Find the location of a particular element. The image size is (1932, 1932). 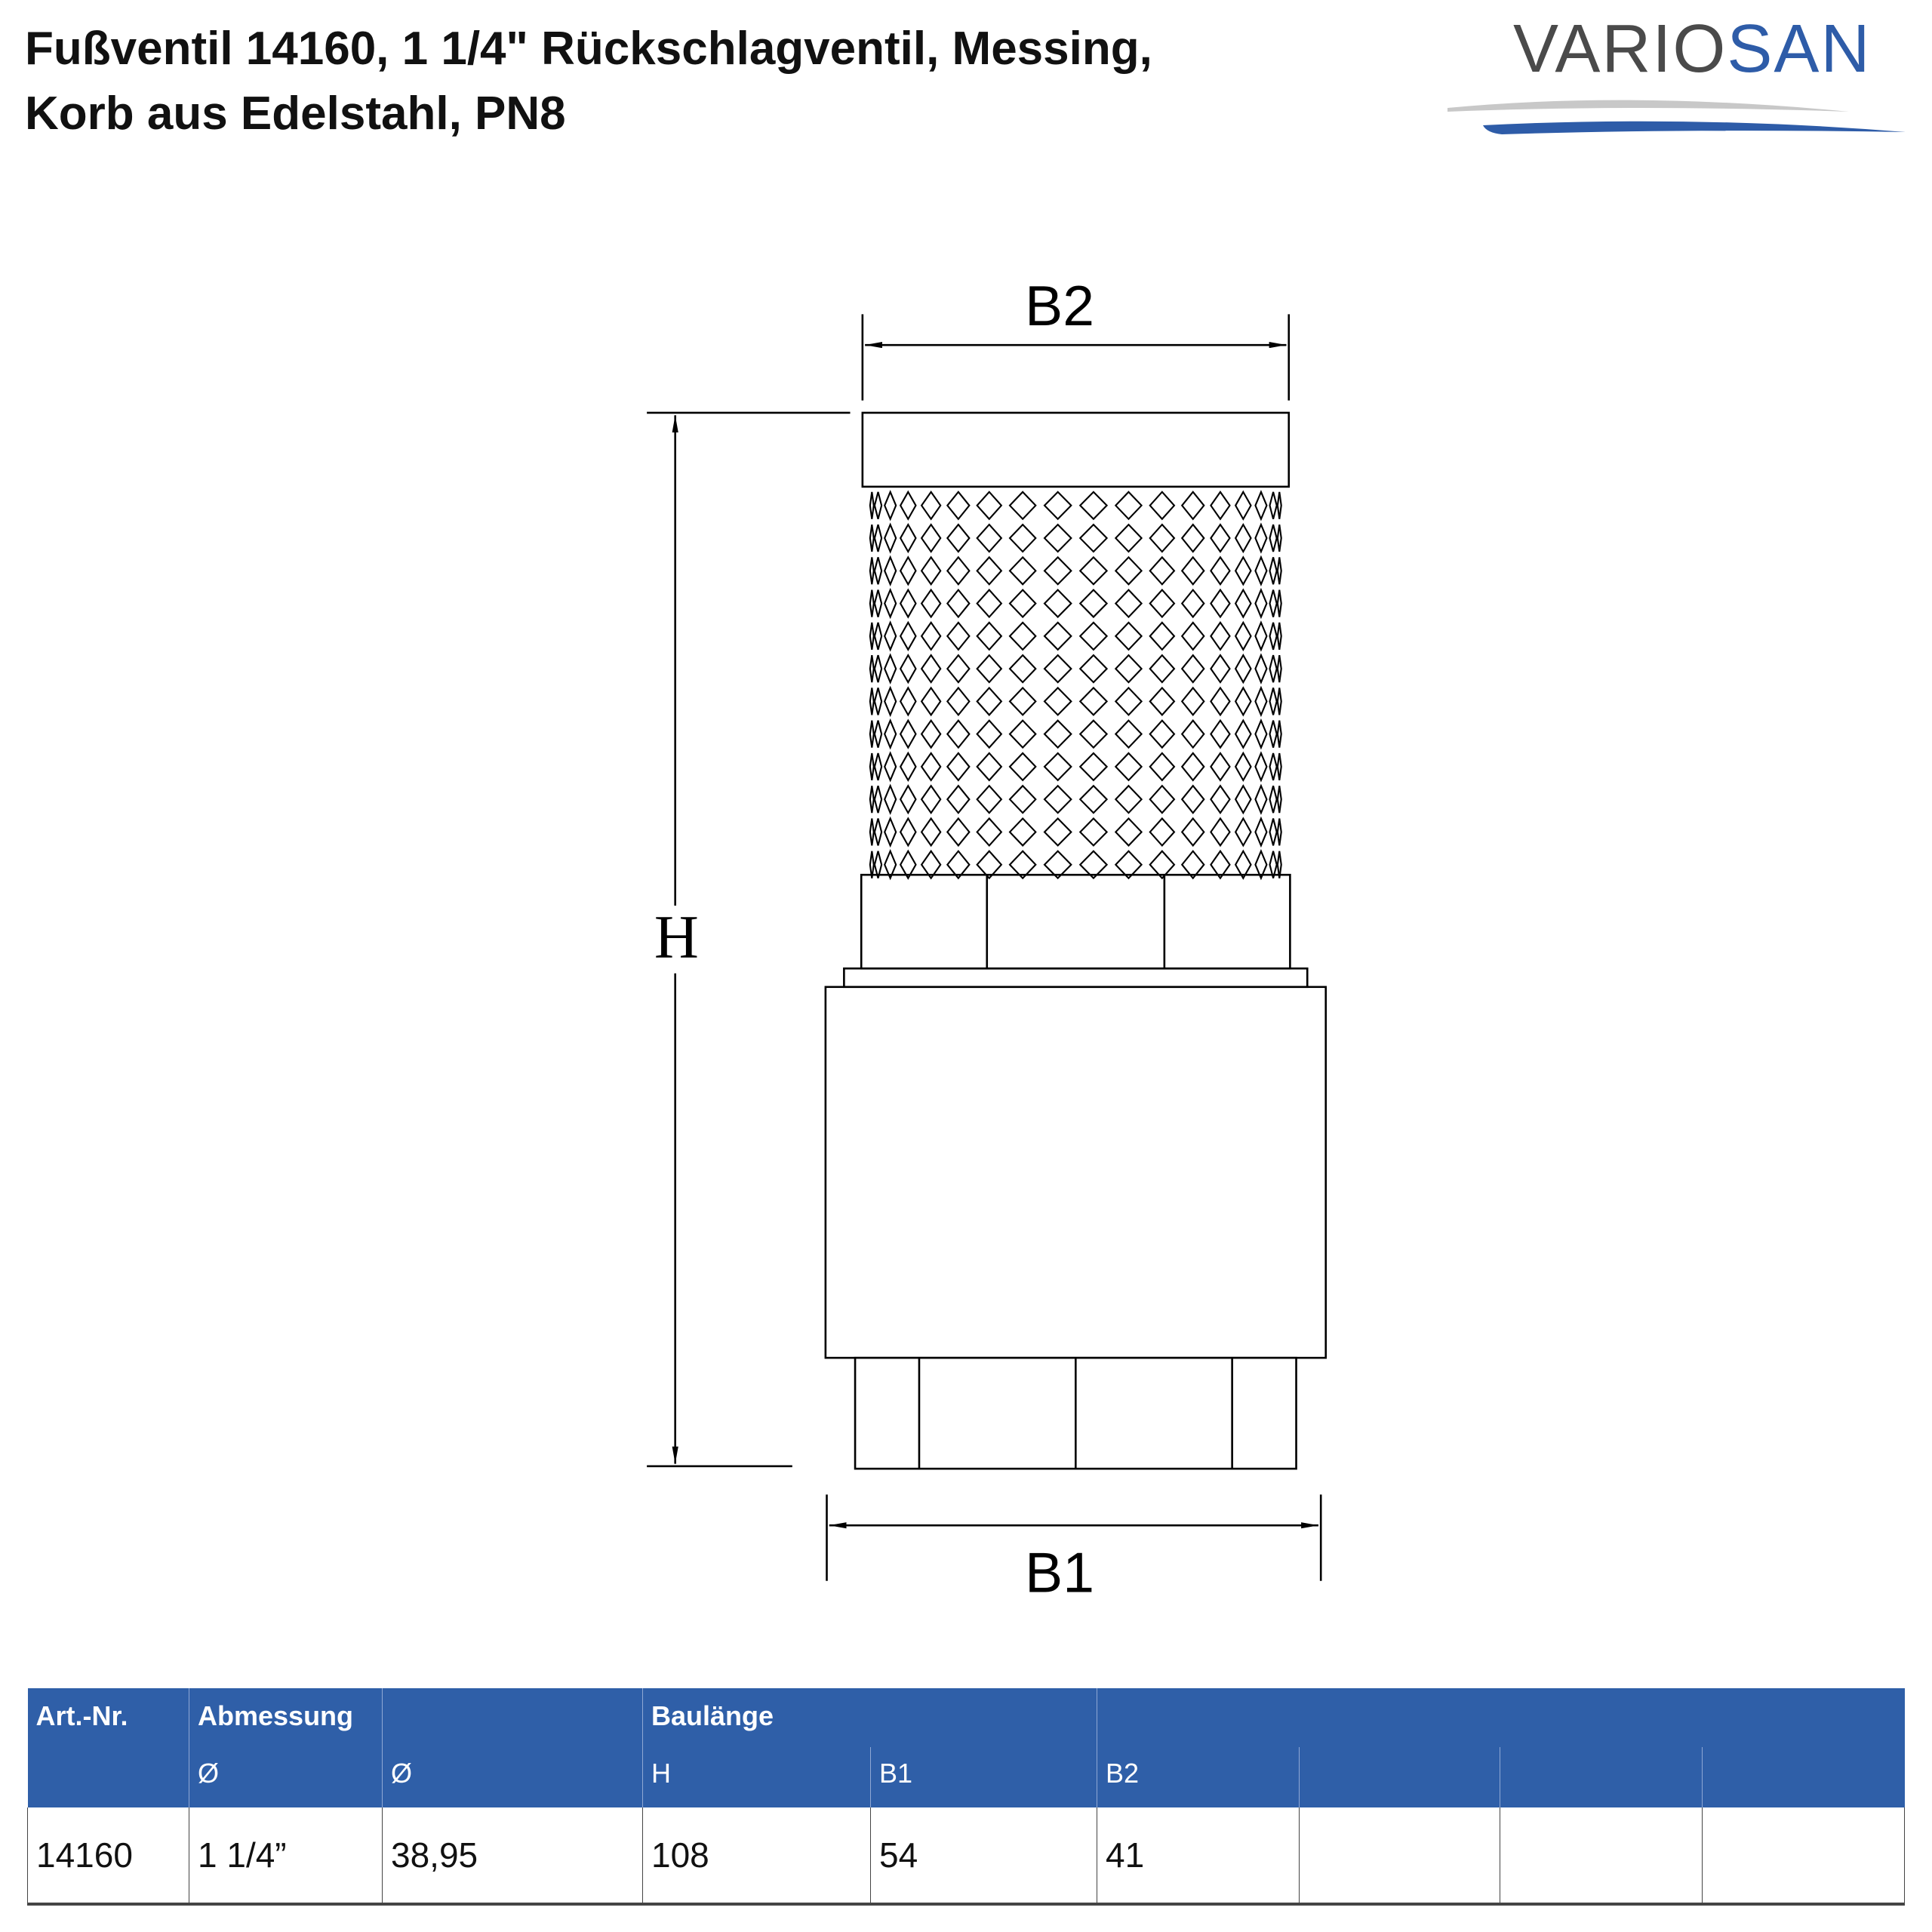

cell-empty is located at coordinates (1399, 1856).